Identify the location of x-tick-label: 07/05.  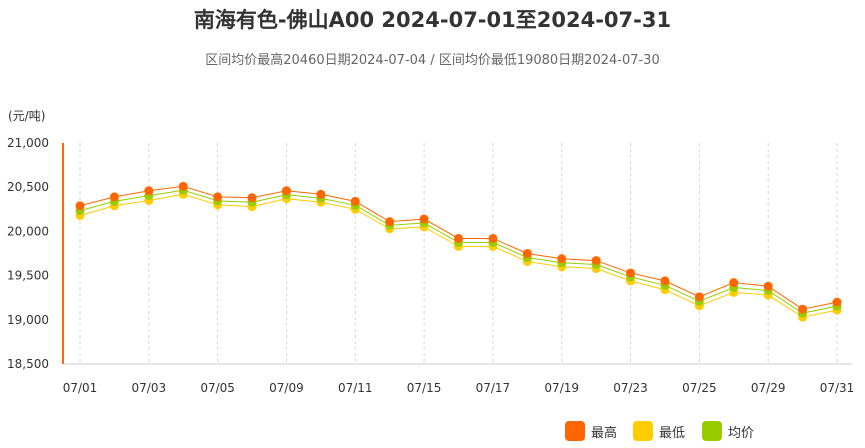
(217, 388).